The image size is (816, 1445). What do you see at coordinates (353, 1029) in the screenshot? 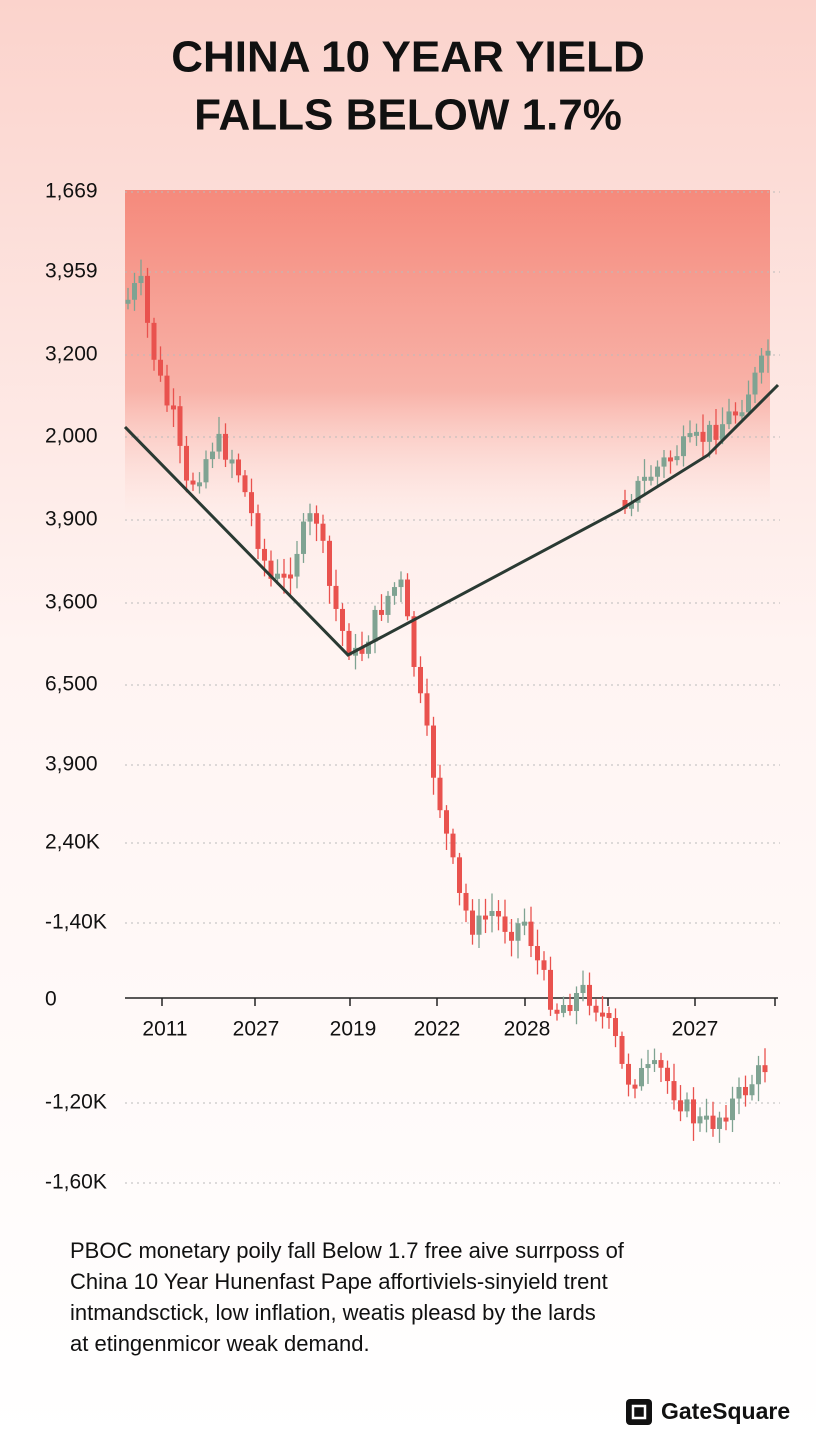
I see `x-axis-label: 2019` at bounding box center [353, 1029].